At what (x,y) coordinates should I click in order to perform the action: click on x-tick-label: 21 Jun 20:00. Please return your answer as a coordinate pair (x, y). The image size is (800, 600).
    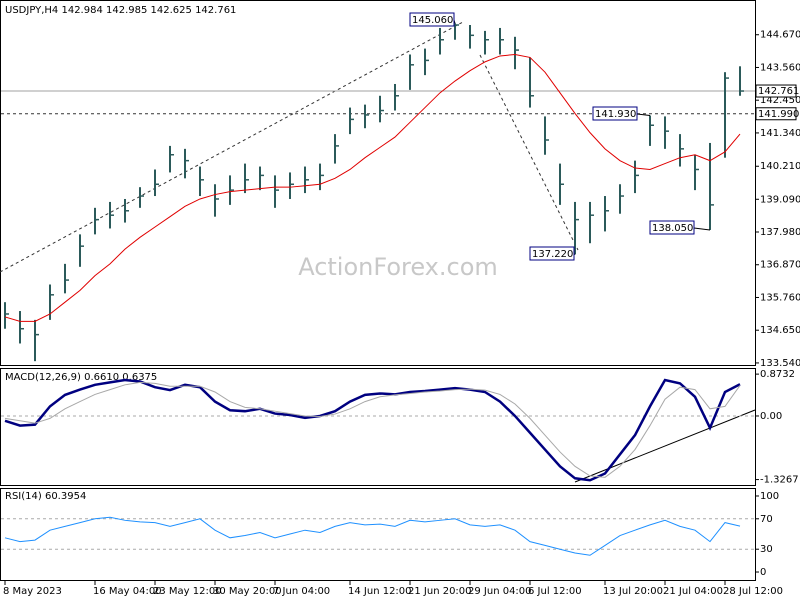
    Looking at the image, I should click on (440, 591).